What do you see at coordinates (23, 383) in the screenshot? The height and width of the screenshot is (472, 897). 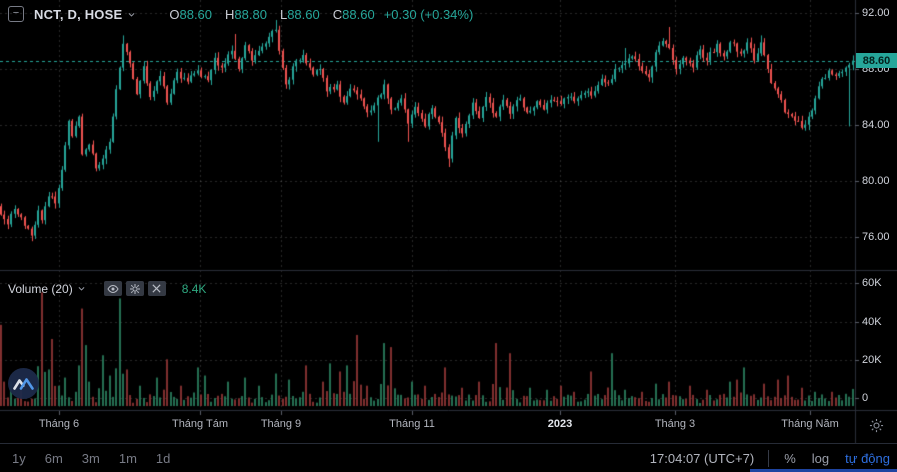 I see `tradingview-logo` at bounding box center [23, 383].